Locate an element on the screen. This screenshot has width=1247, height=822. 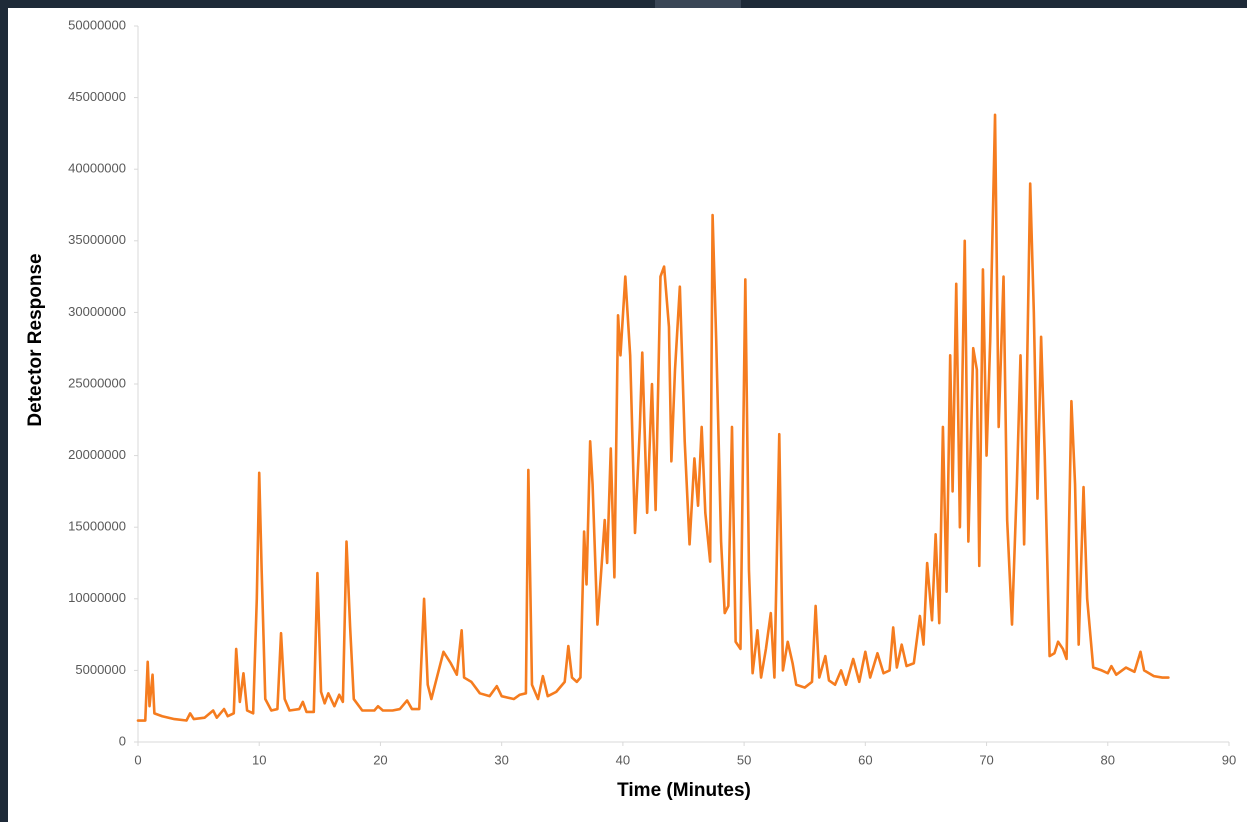
x-tick-label: 30 is located at coordinates (501, 759).